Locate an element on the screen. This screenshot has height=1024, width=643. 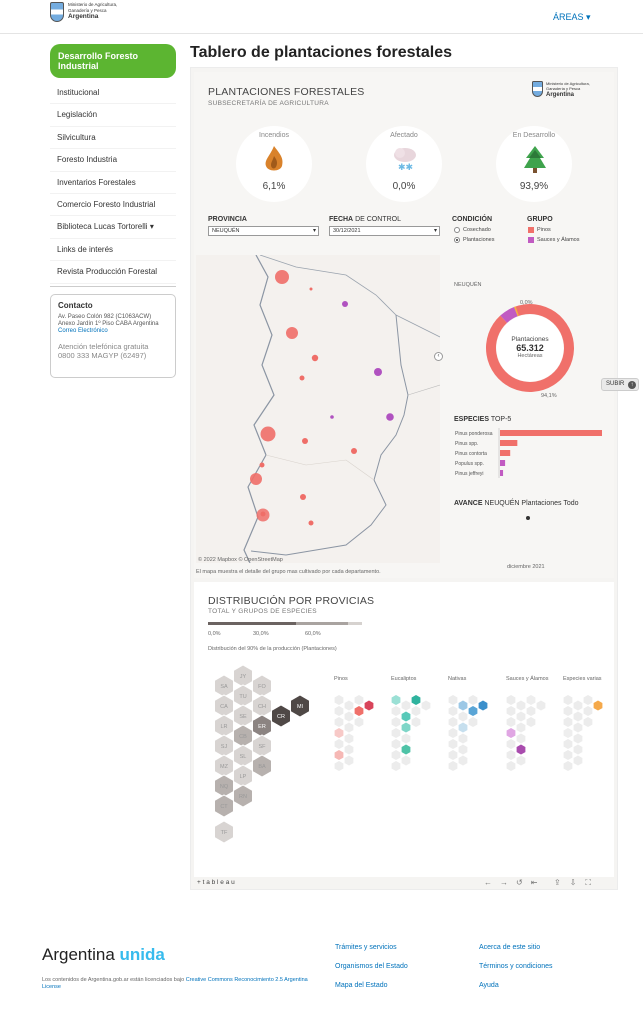
province-map is located at coordinates (318, 409).